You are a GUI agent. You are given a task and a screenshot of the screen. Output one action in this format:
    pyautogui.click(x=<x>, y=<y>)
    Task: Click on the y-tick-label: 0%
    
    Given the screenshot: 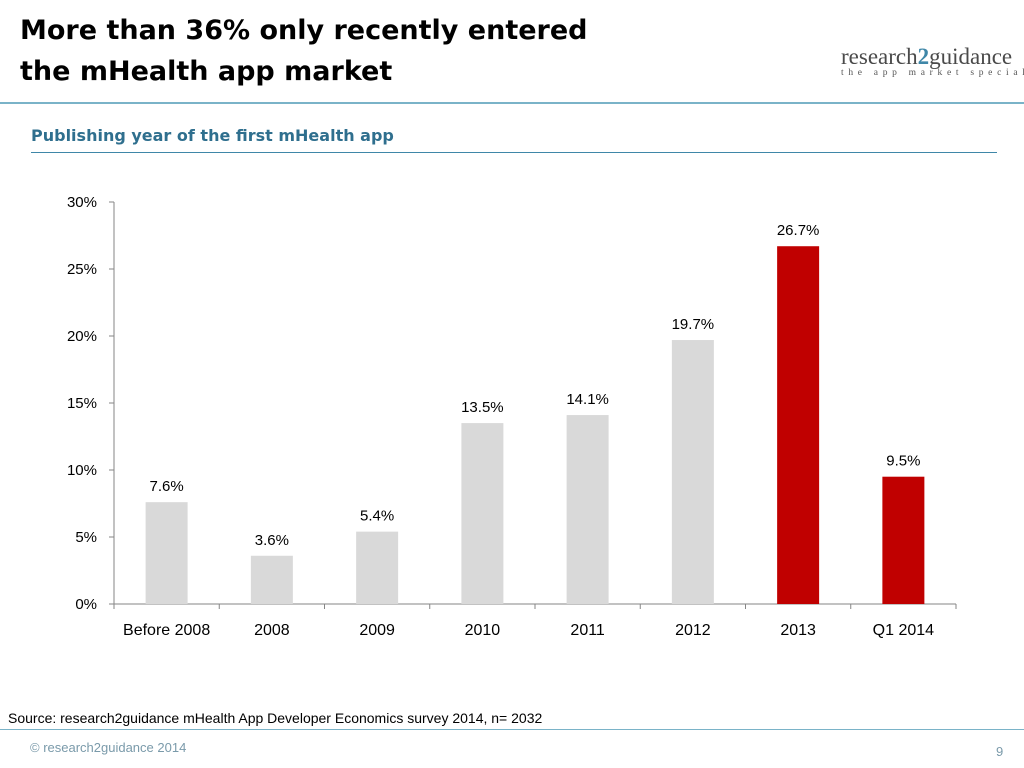 What is the action you would take?
    pyautogui.click(x=86, y=604)
    